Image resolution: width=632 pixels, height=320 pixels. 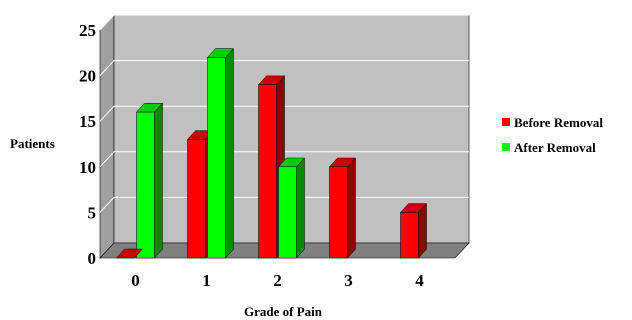 I want to click on legend-label-after-removal: After Removal, so click(x=555, y=147).